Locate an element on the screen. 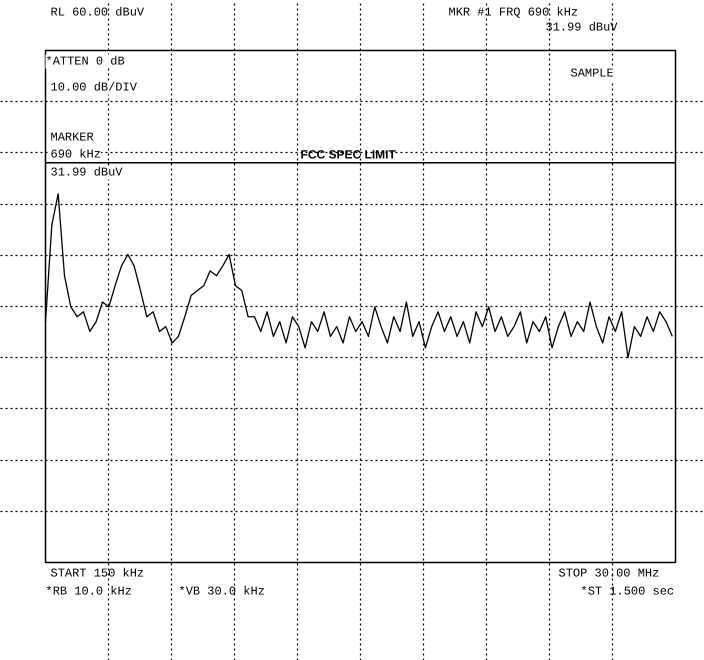 This screenshot has width=704, height=660. text: *VB 30.0 kHz is located at coordinates (221, 591).